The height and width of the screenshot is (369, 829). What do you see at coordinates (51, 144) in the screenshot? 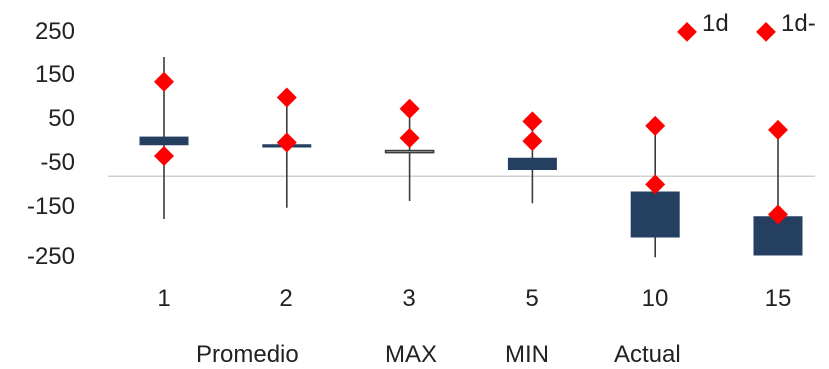
I see `y-axis: 250 150 50 -50 -150 -250` at bounding box center [51, 144].